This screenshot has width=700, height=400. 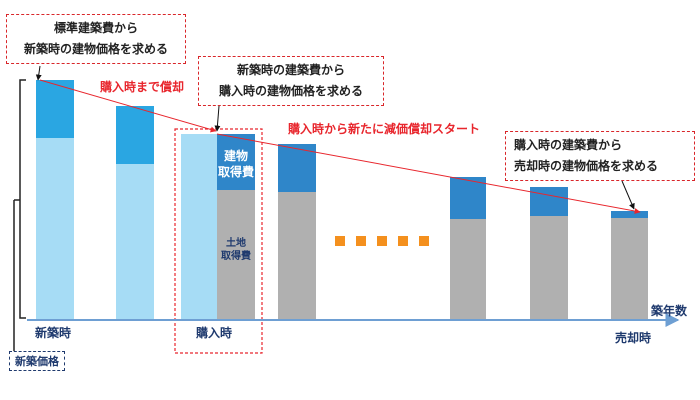 I want to click on axis-label-purchase: 購入時, so click(x=214, y=333).